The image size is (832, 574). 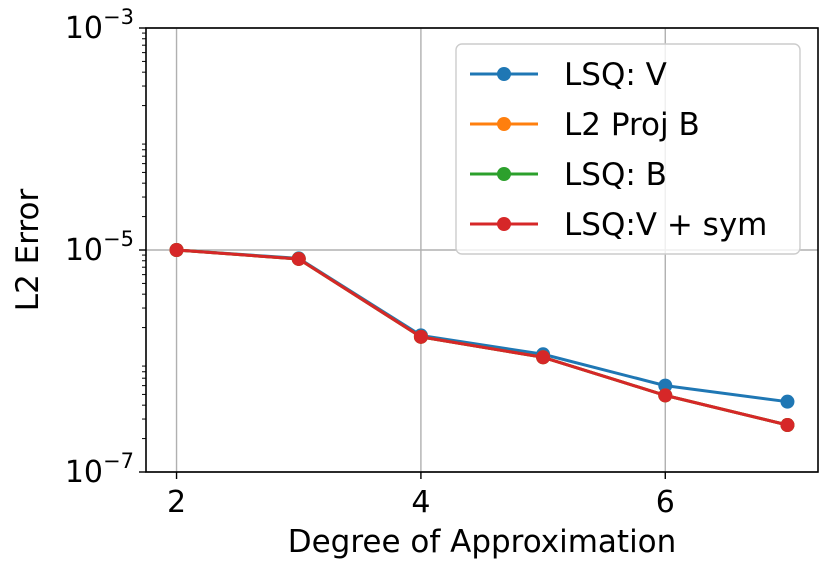 What do you see at coordinates (615, 175) in the screenshot?
I see `legend-label: LSQ: B` at bounding box center [615, 175].